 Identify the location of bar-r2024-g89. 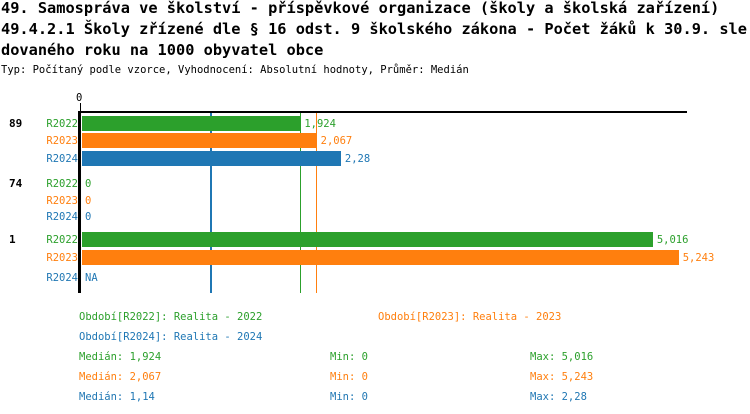
(211, 158).